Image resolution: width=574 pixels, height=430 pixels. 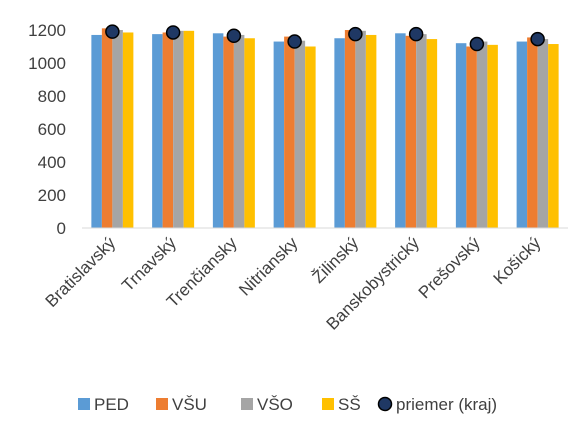 I want to click on legend: PED VŠU VŠO SŠ priemer (kraj), so click(x=287, y=404).